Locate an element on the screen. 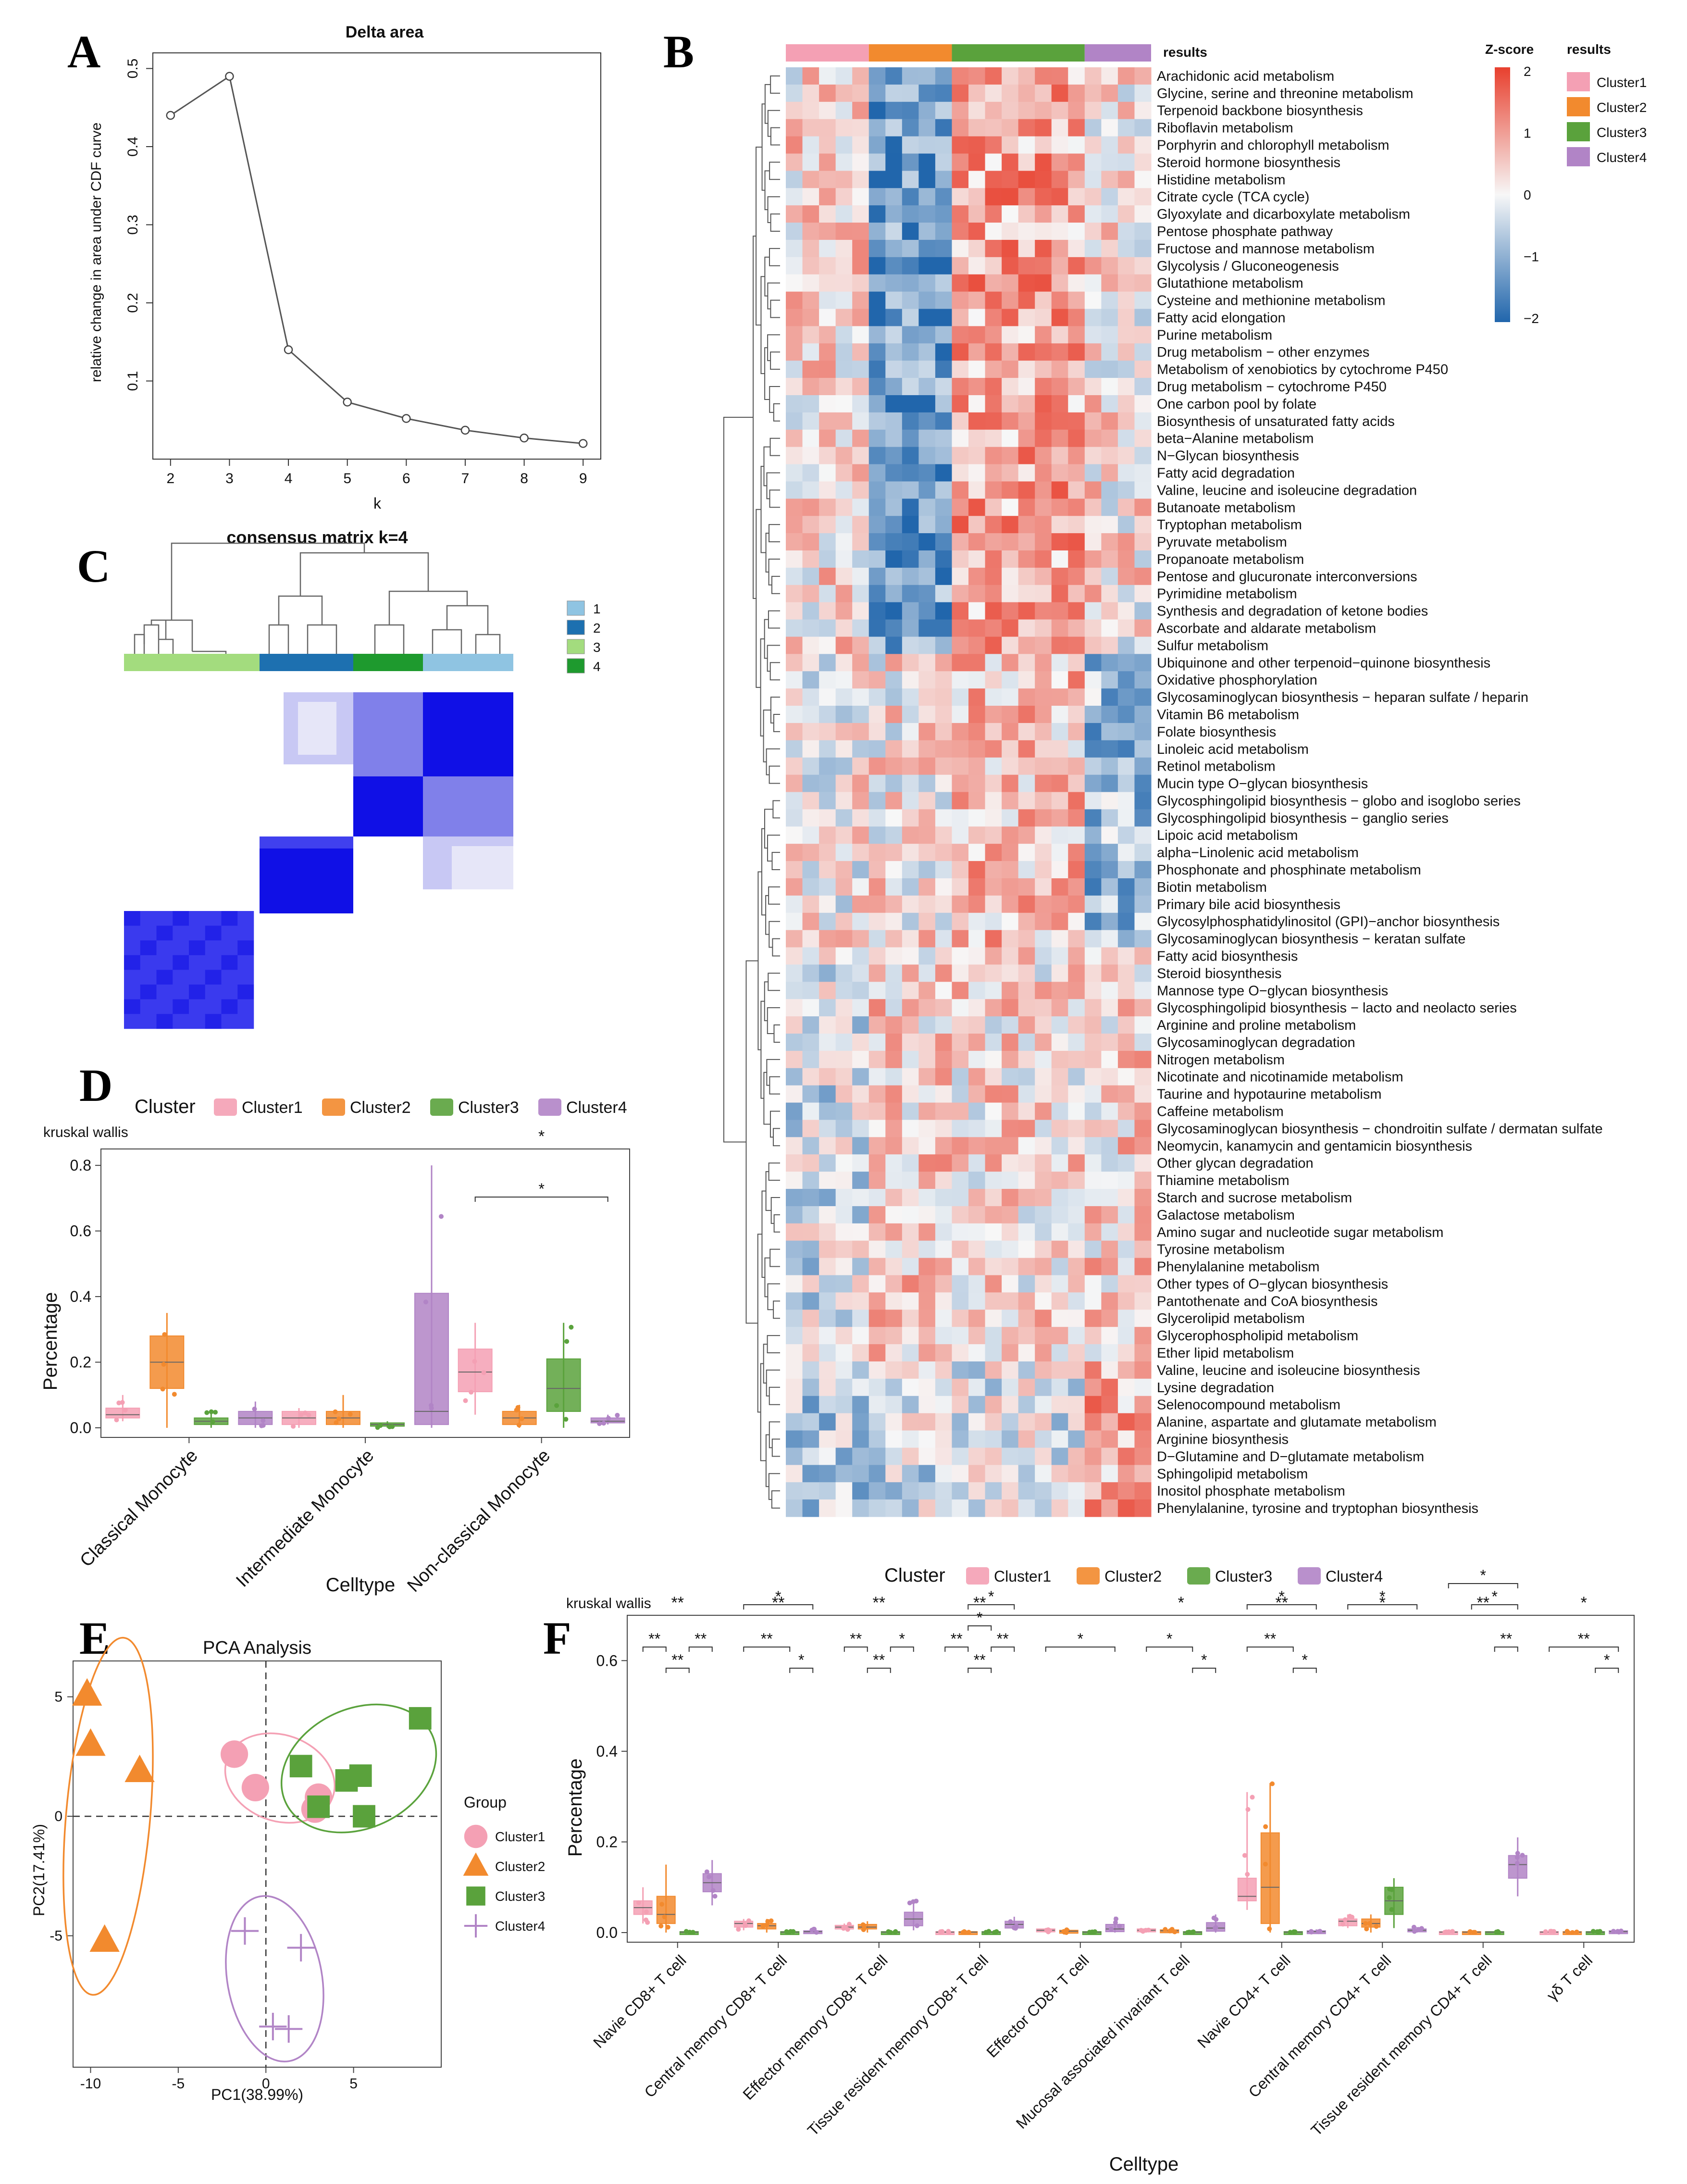 This screenshot has width=1687, height=2184. panel-d-point is located at coordinates (335, 1412).